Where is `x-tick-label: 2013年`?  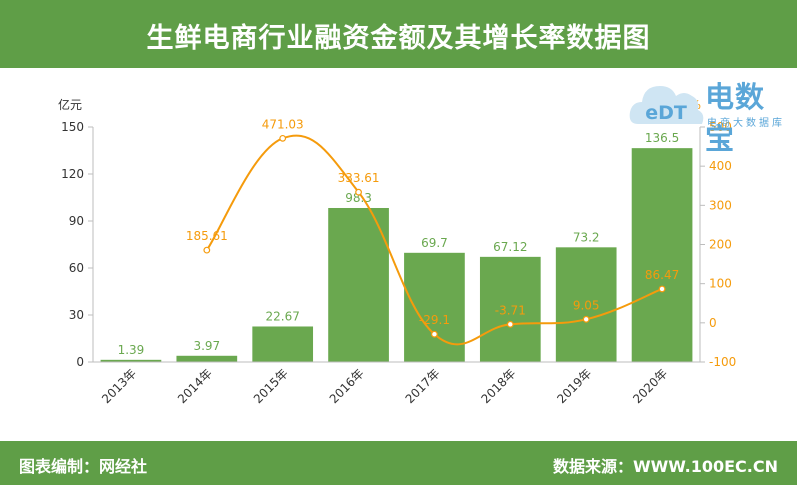
x-tick-label: 2013年 is located at coordinates (119, 386).